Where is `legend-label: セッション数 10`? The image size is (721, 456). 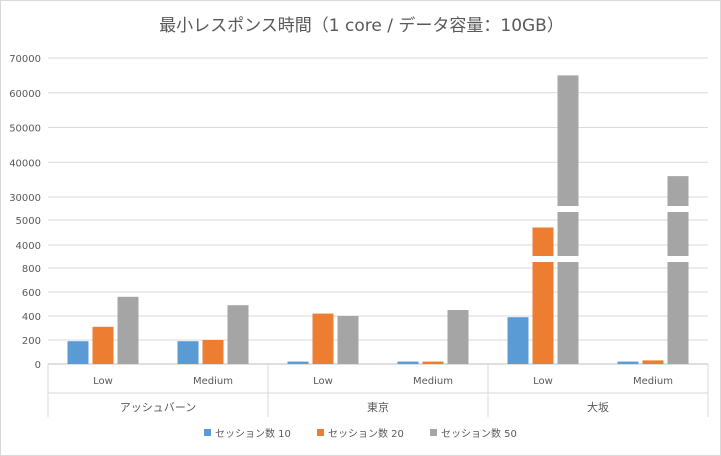
legend-label: セッション数 10 is located at coordinates (253, 433).